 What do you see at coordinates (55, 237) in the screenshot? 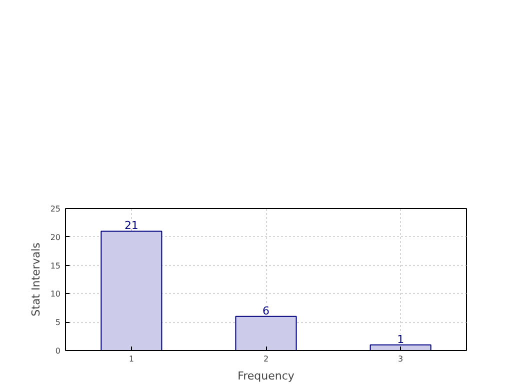
I see `y-tick-label: 20` at bounding box center [55, 237].